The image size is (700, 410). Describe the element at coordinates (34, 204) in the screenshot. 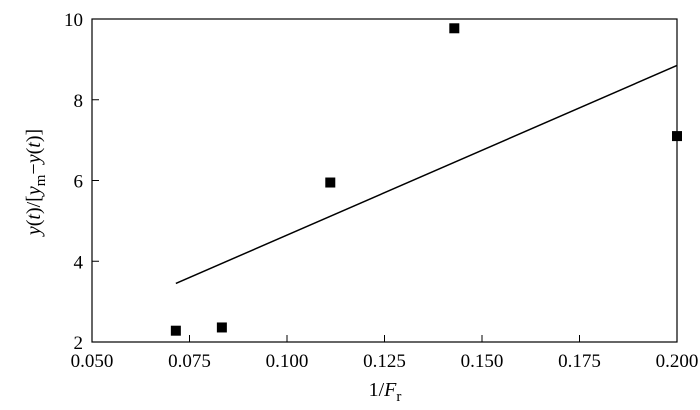

I see `y-axis-title-part4: )/[` at that location.